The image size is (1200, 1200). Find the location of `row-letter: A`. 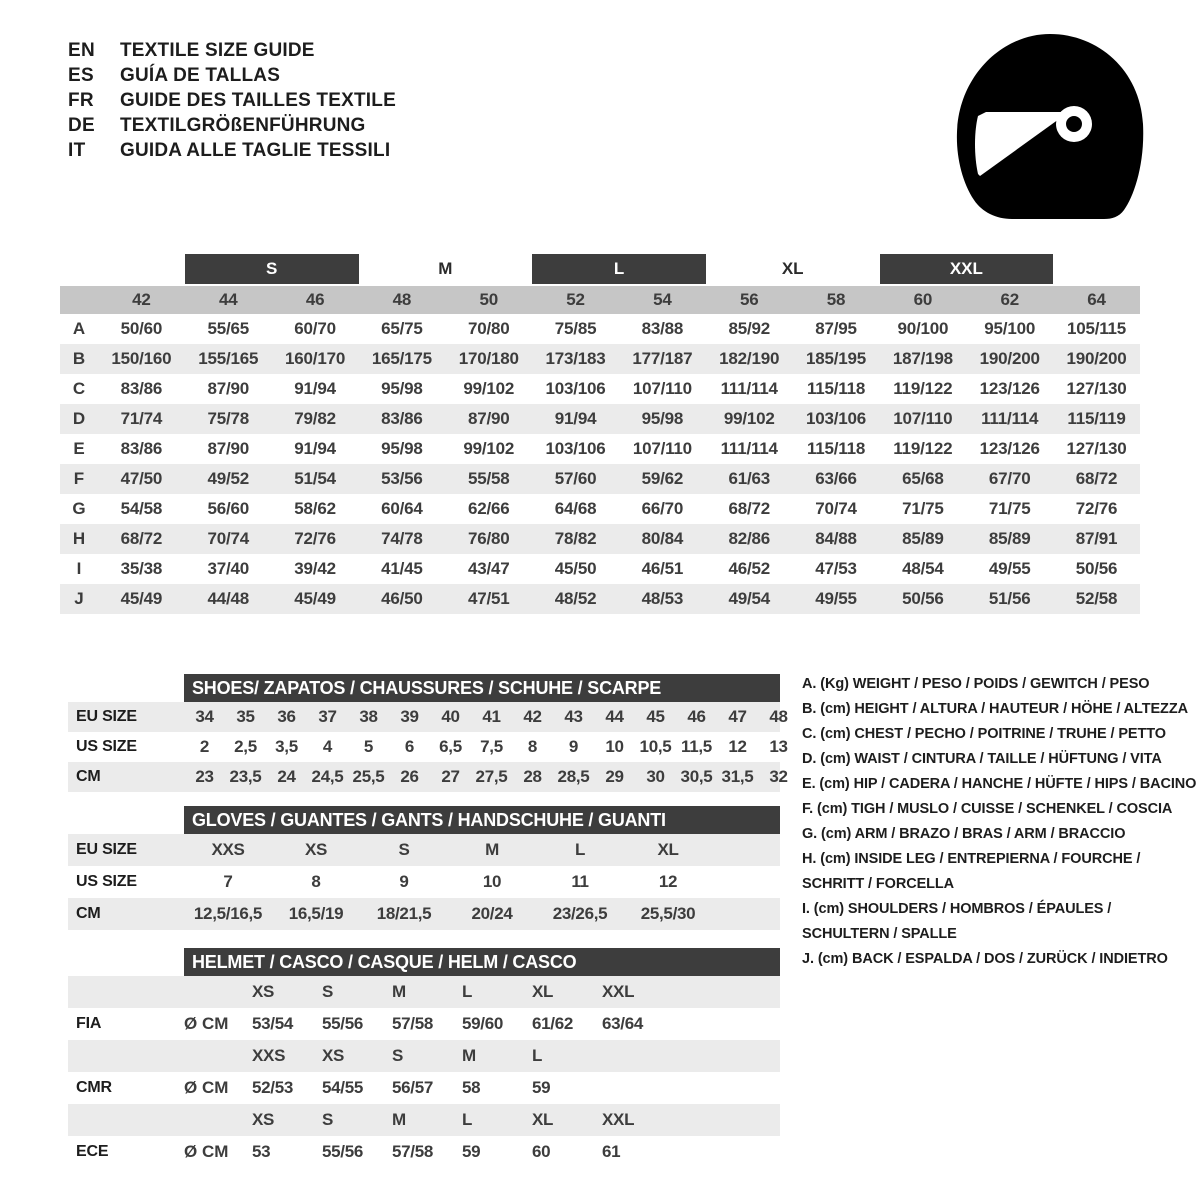

row-letter: A is located at coordinates (79, 328).